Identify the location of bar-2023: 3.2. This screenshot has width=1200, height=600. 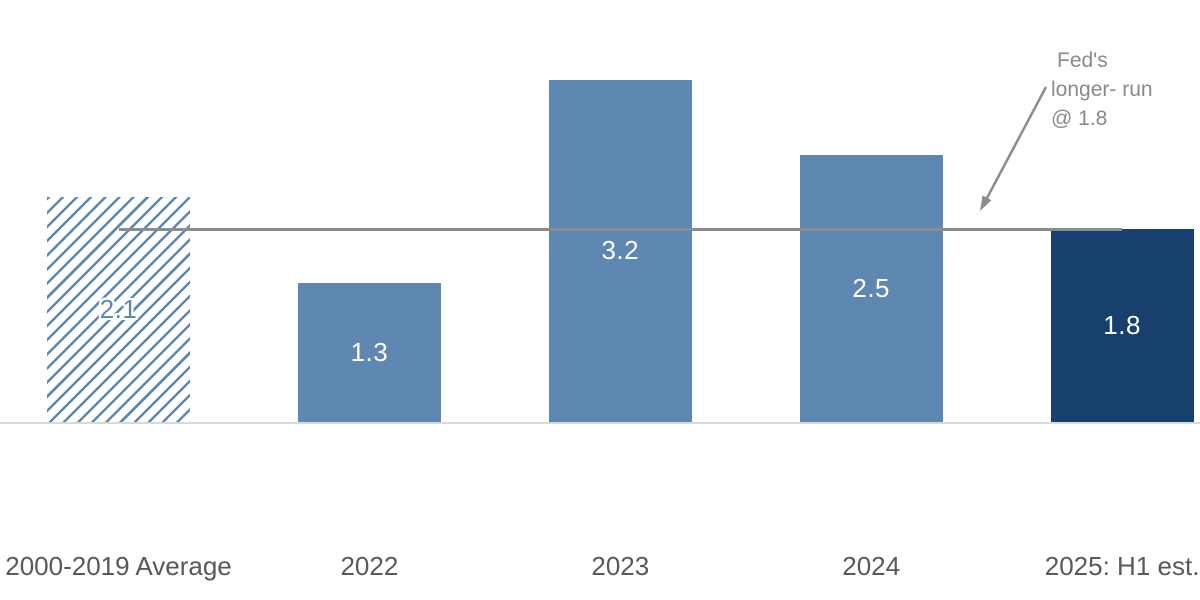
(620, 250).